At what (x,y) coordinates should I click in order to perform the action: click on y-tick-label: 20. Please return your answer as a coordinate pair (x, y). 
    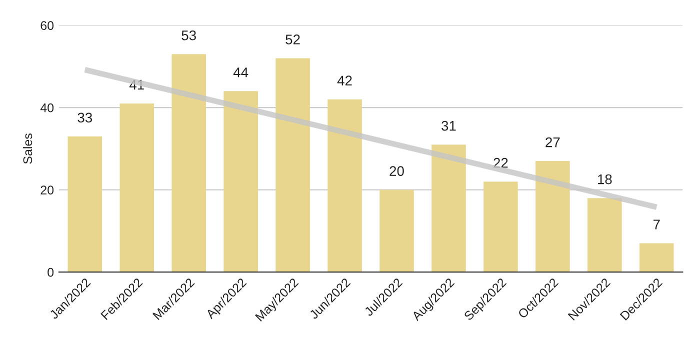
    Looking at the image, I should click on (47, 190).